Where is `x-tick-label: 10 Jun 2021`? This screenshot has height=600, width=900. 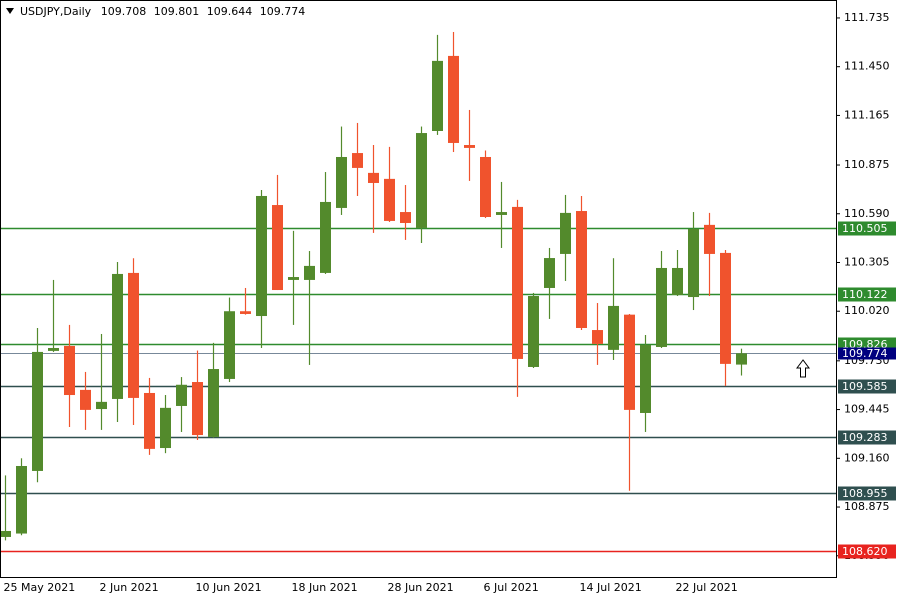
x-tick-label: 10 Jun 2021 is located at coordinates (229, 587).